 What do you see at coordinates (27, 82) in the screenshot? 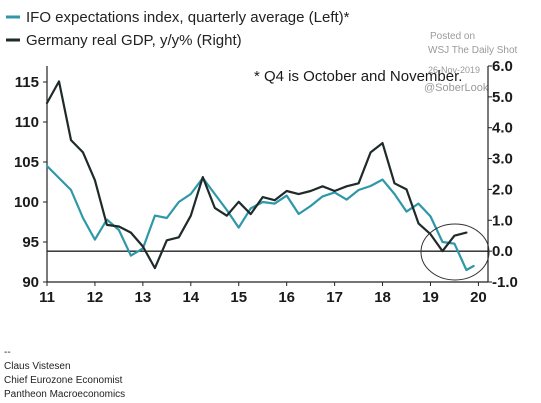
I see `left-tick-label: 115` at bounding box center [27, 82].